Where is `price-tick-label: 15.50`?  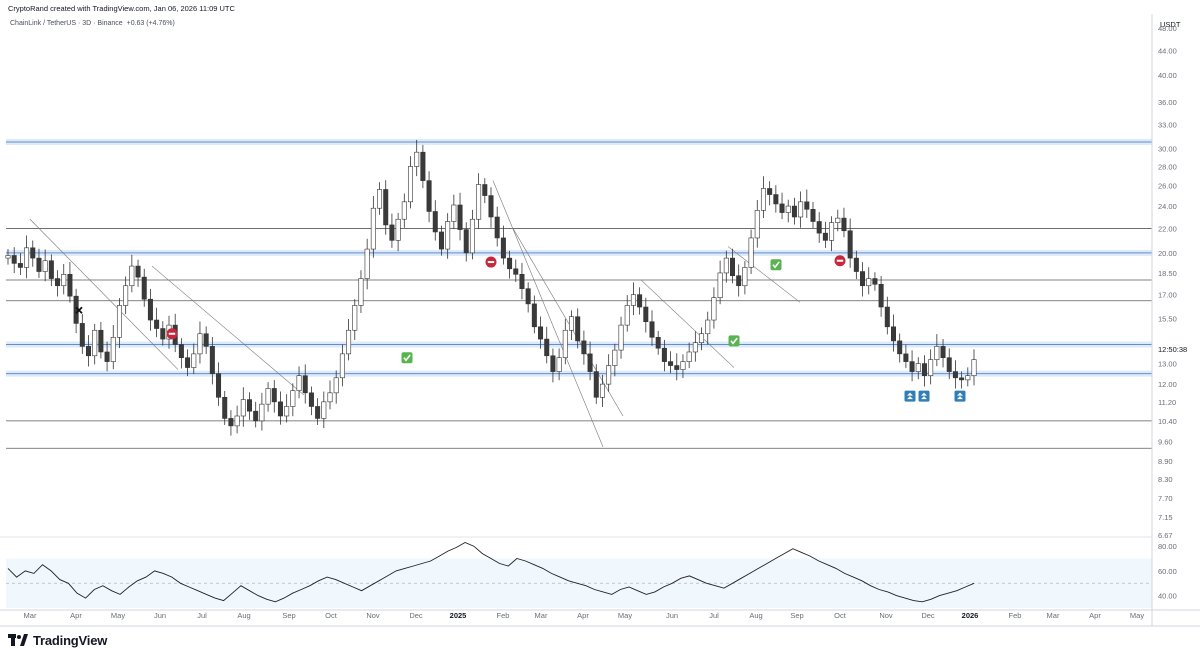
price-tick-label: 15.50 is located at coordinates (1167, 318).